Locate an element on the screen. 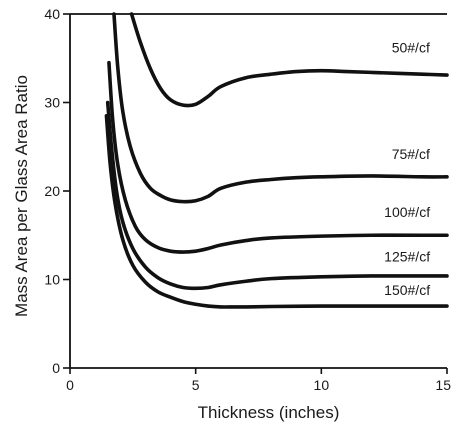 This screenshot has width=453, height=426. curve-label: 150#/cf is located at coordinates (407, 290).